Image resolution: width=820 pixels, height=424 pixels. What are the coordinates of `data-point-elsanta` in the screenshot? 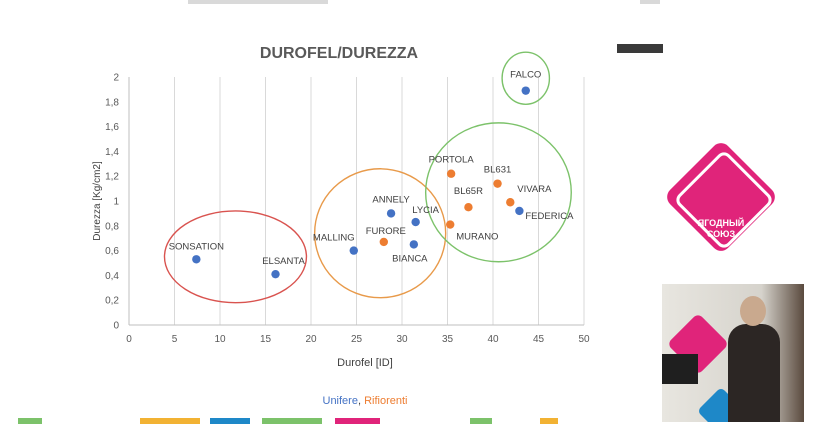 It's located at (275, 274).